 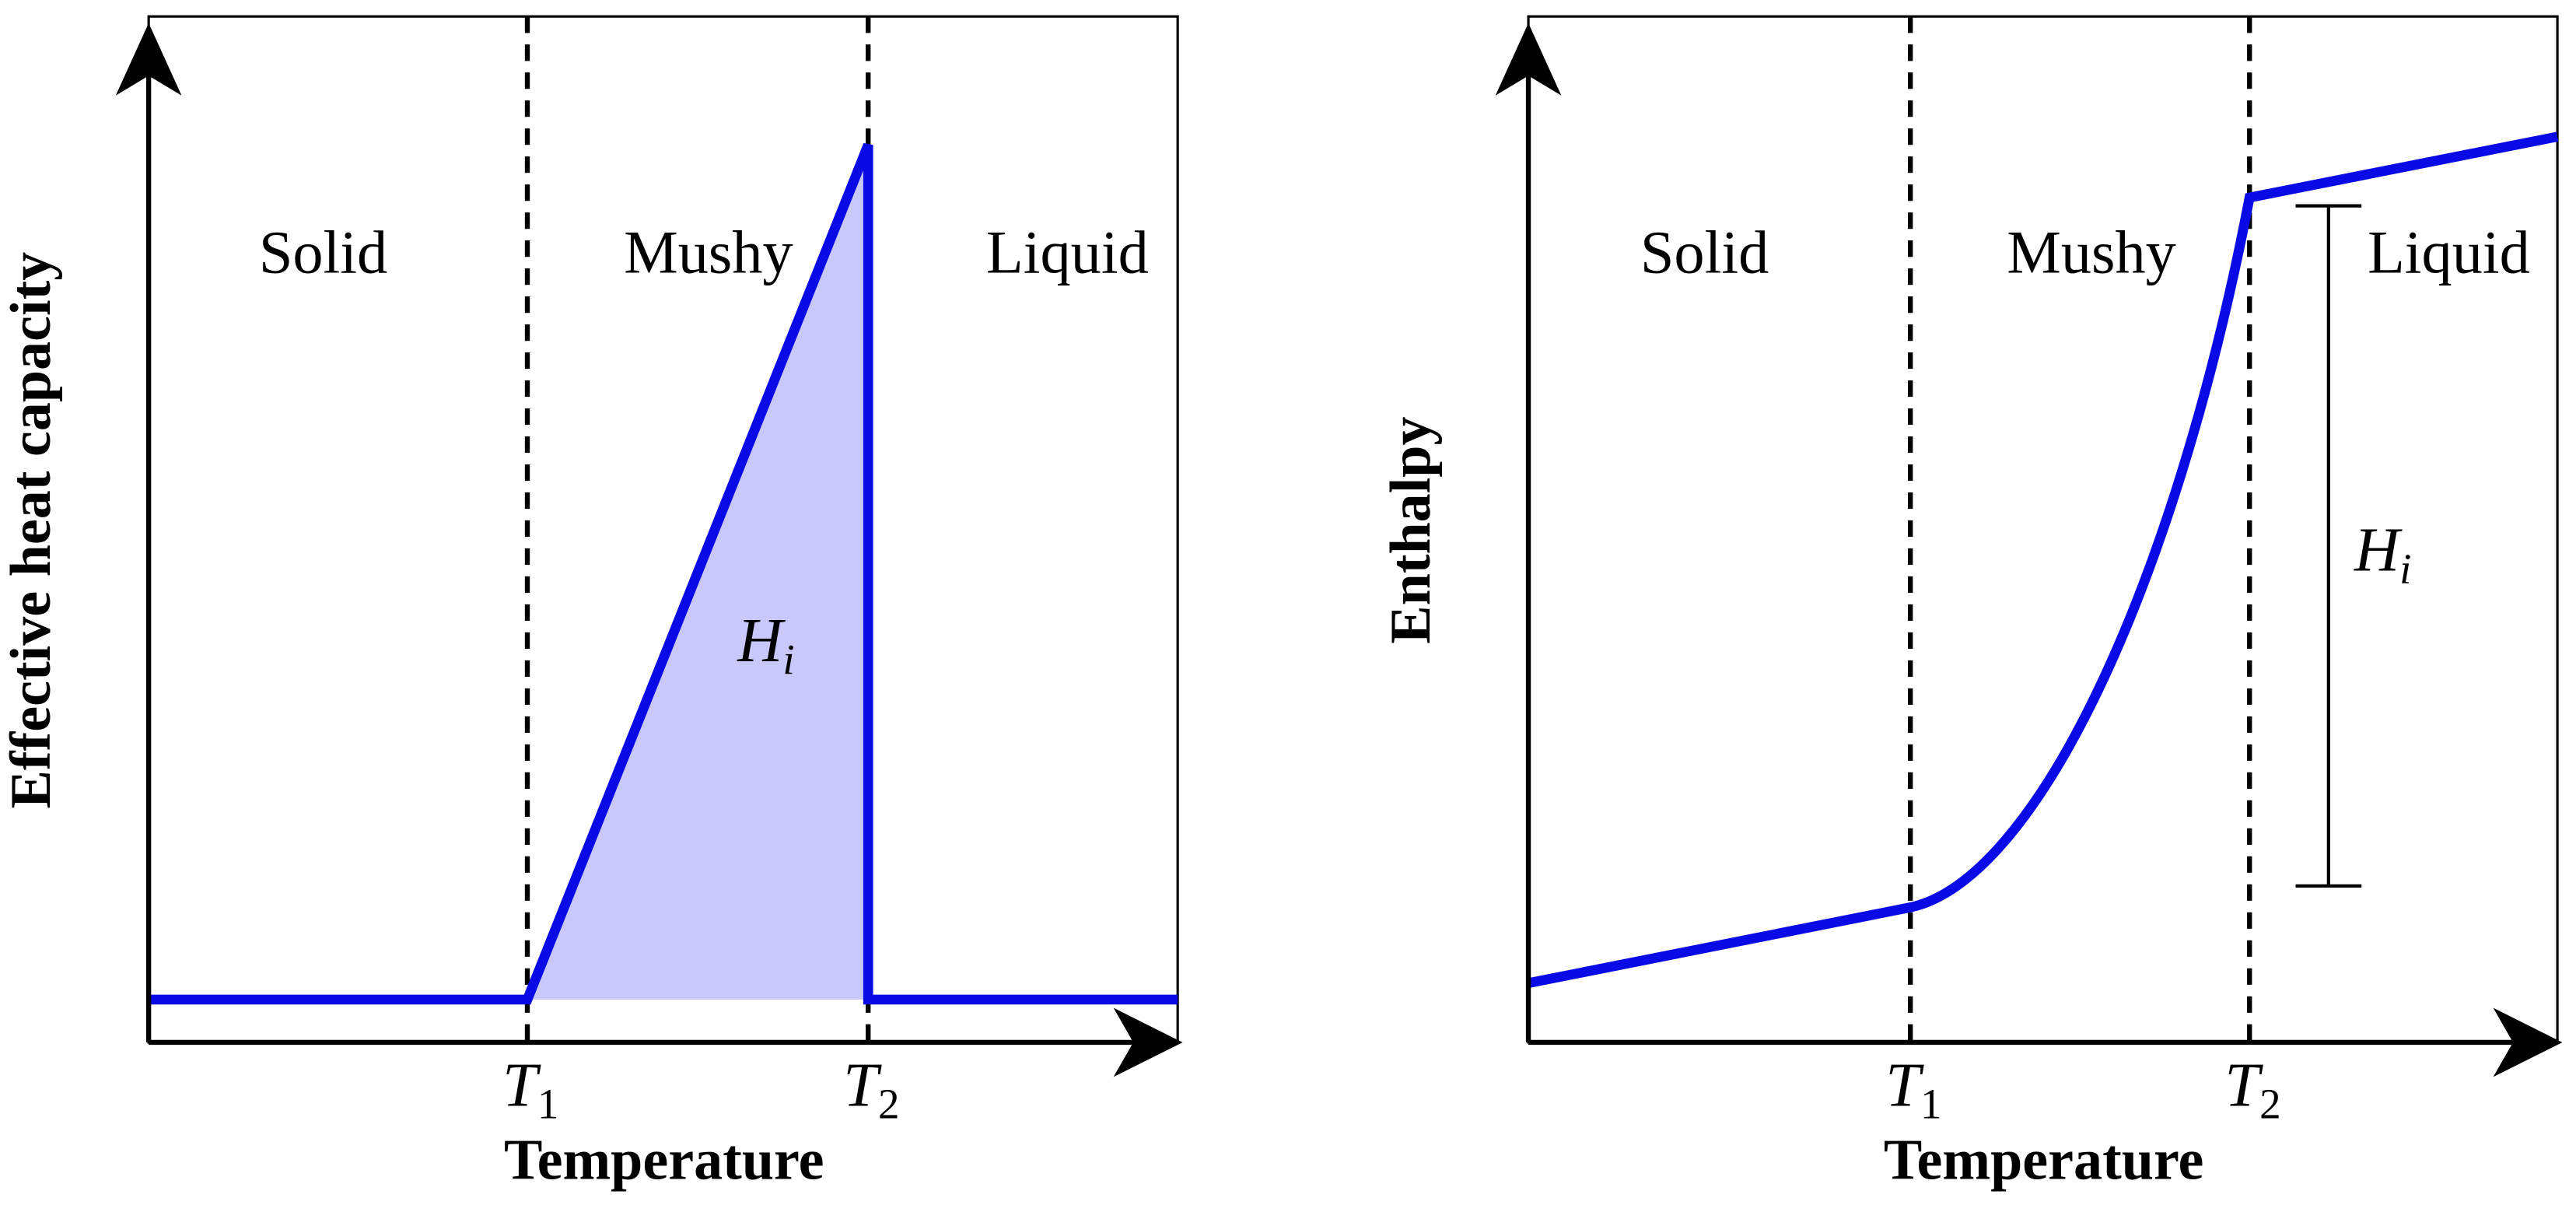 I want to click on y-axis-label: Enthalpy, so click(x=1411, y=529).